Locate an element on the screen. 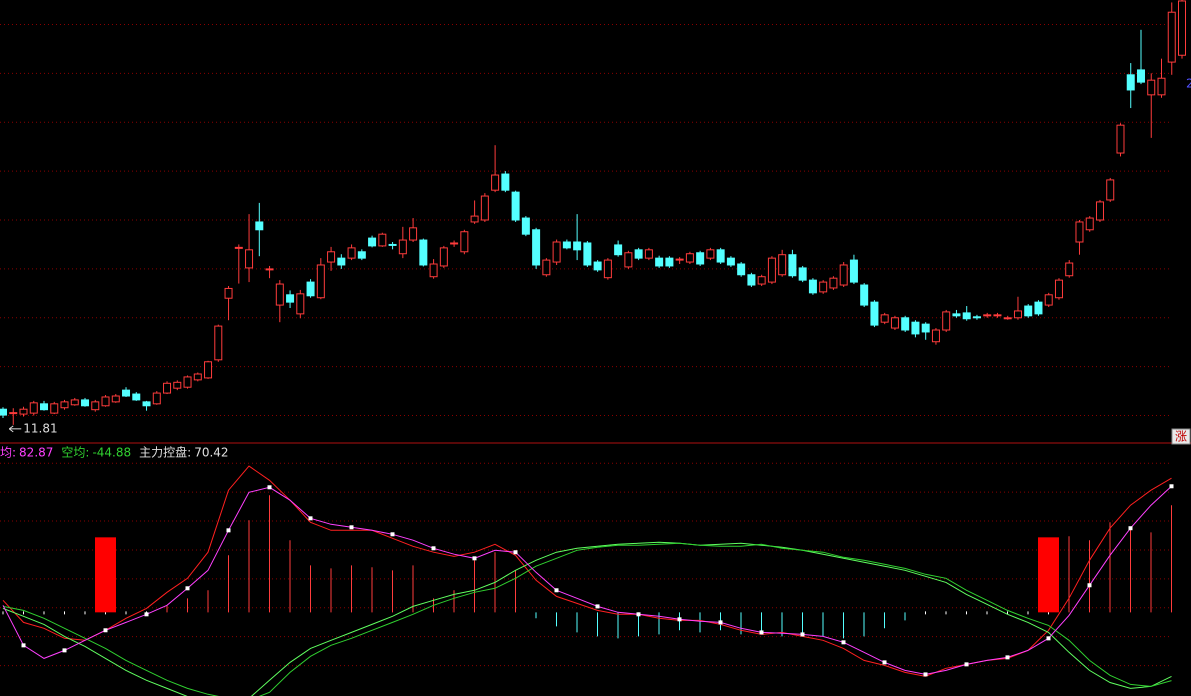 This screenshot has height=696, width=1191. low-arrow-head is located at coordinates (11, 429).